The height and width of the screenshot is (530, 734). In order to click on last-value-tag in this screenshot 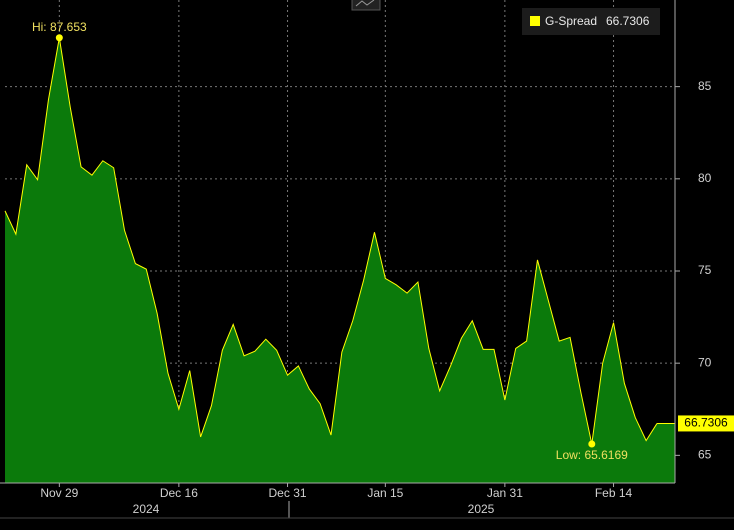, I will do `click(706, 423)`.